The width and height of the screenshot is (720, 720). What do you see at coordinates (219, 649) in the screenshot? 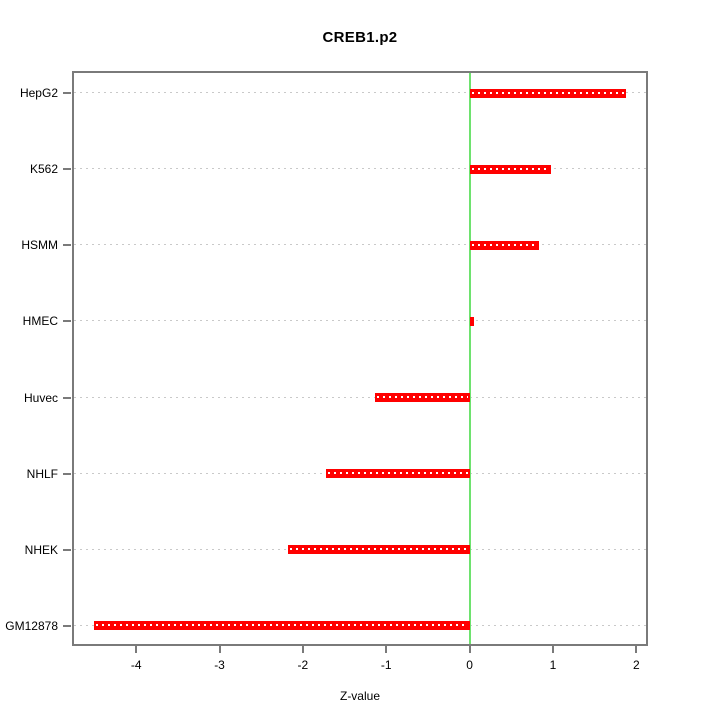
I see `x-tick--3` at bounding box center [219, 649].